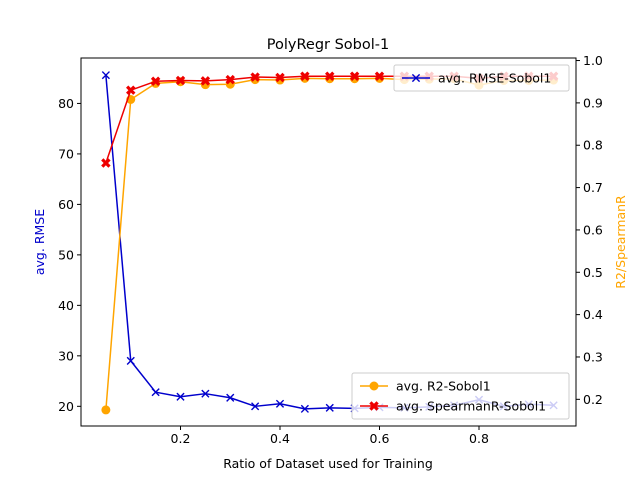 The image size is (640, 480). Describe the element at coordinates (443, 386) in the screenshot. I see `legend-right-axis-label: avg. R2-Sobol1` at that location.